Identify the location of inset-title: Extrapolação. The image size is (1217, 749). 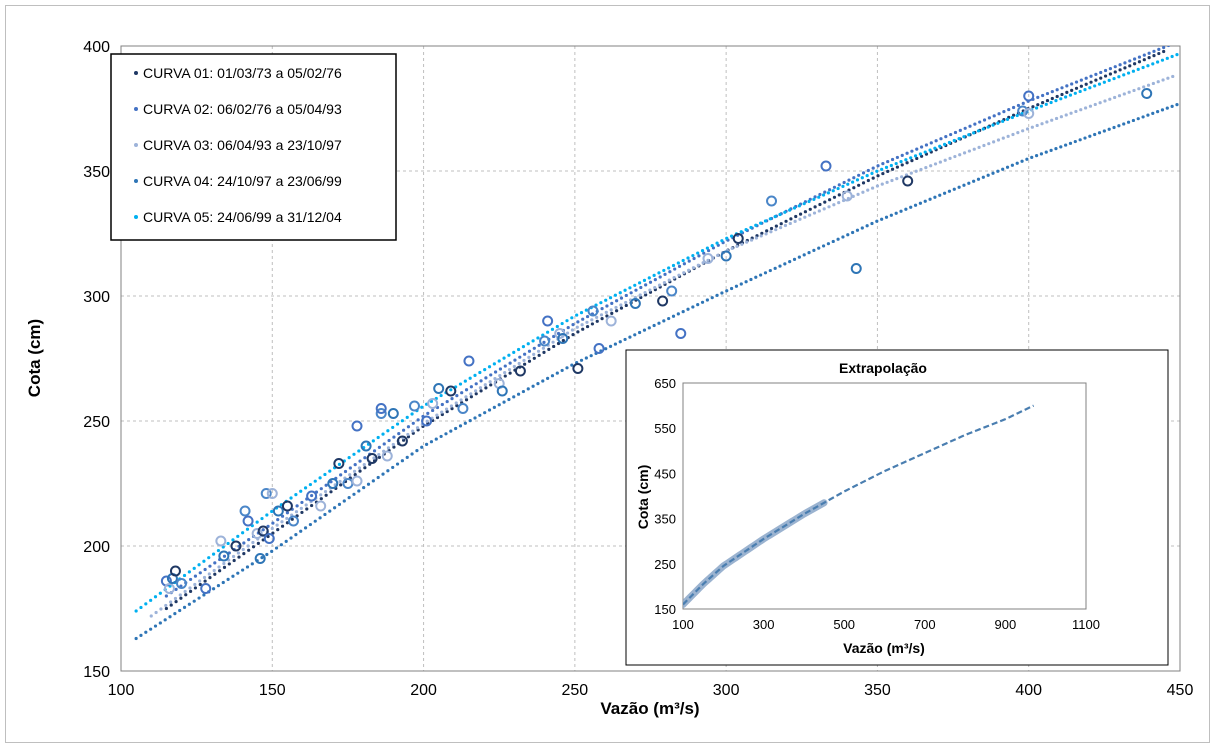
(883, 368).